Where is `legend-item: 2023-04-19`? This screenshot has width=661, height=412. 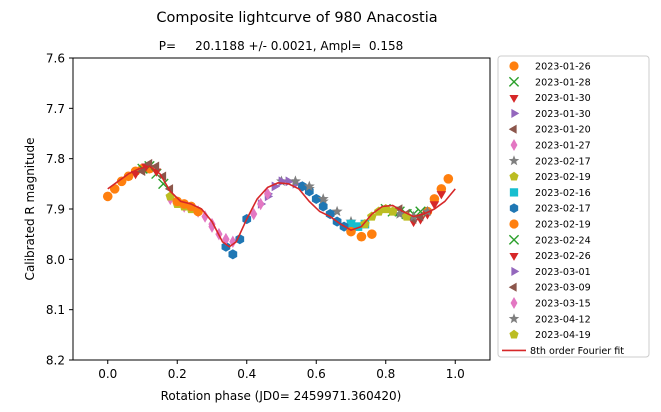 legend-item: 2023-04-19 is located at coordinates (550, 335).